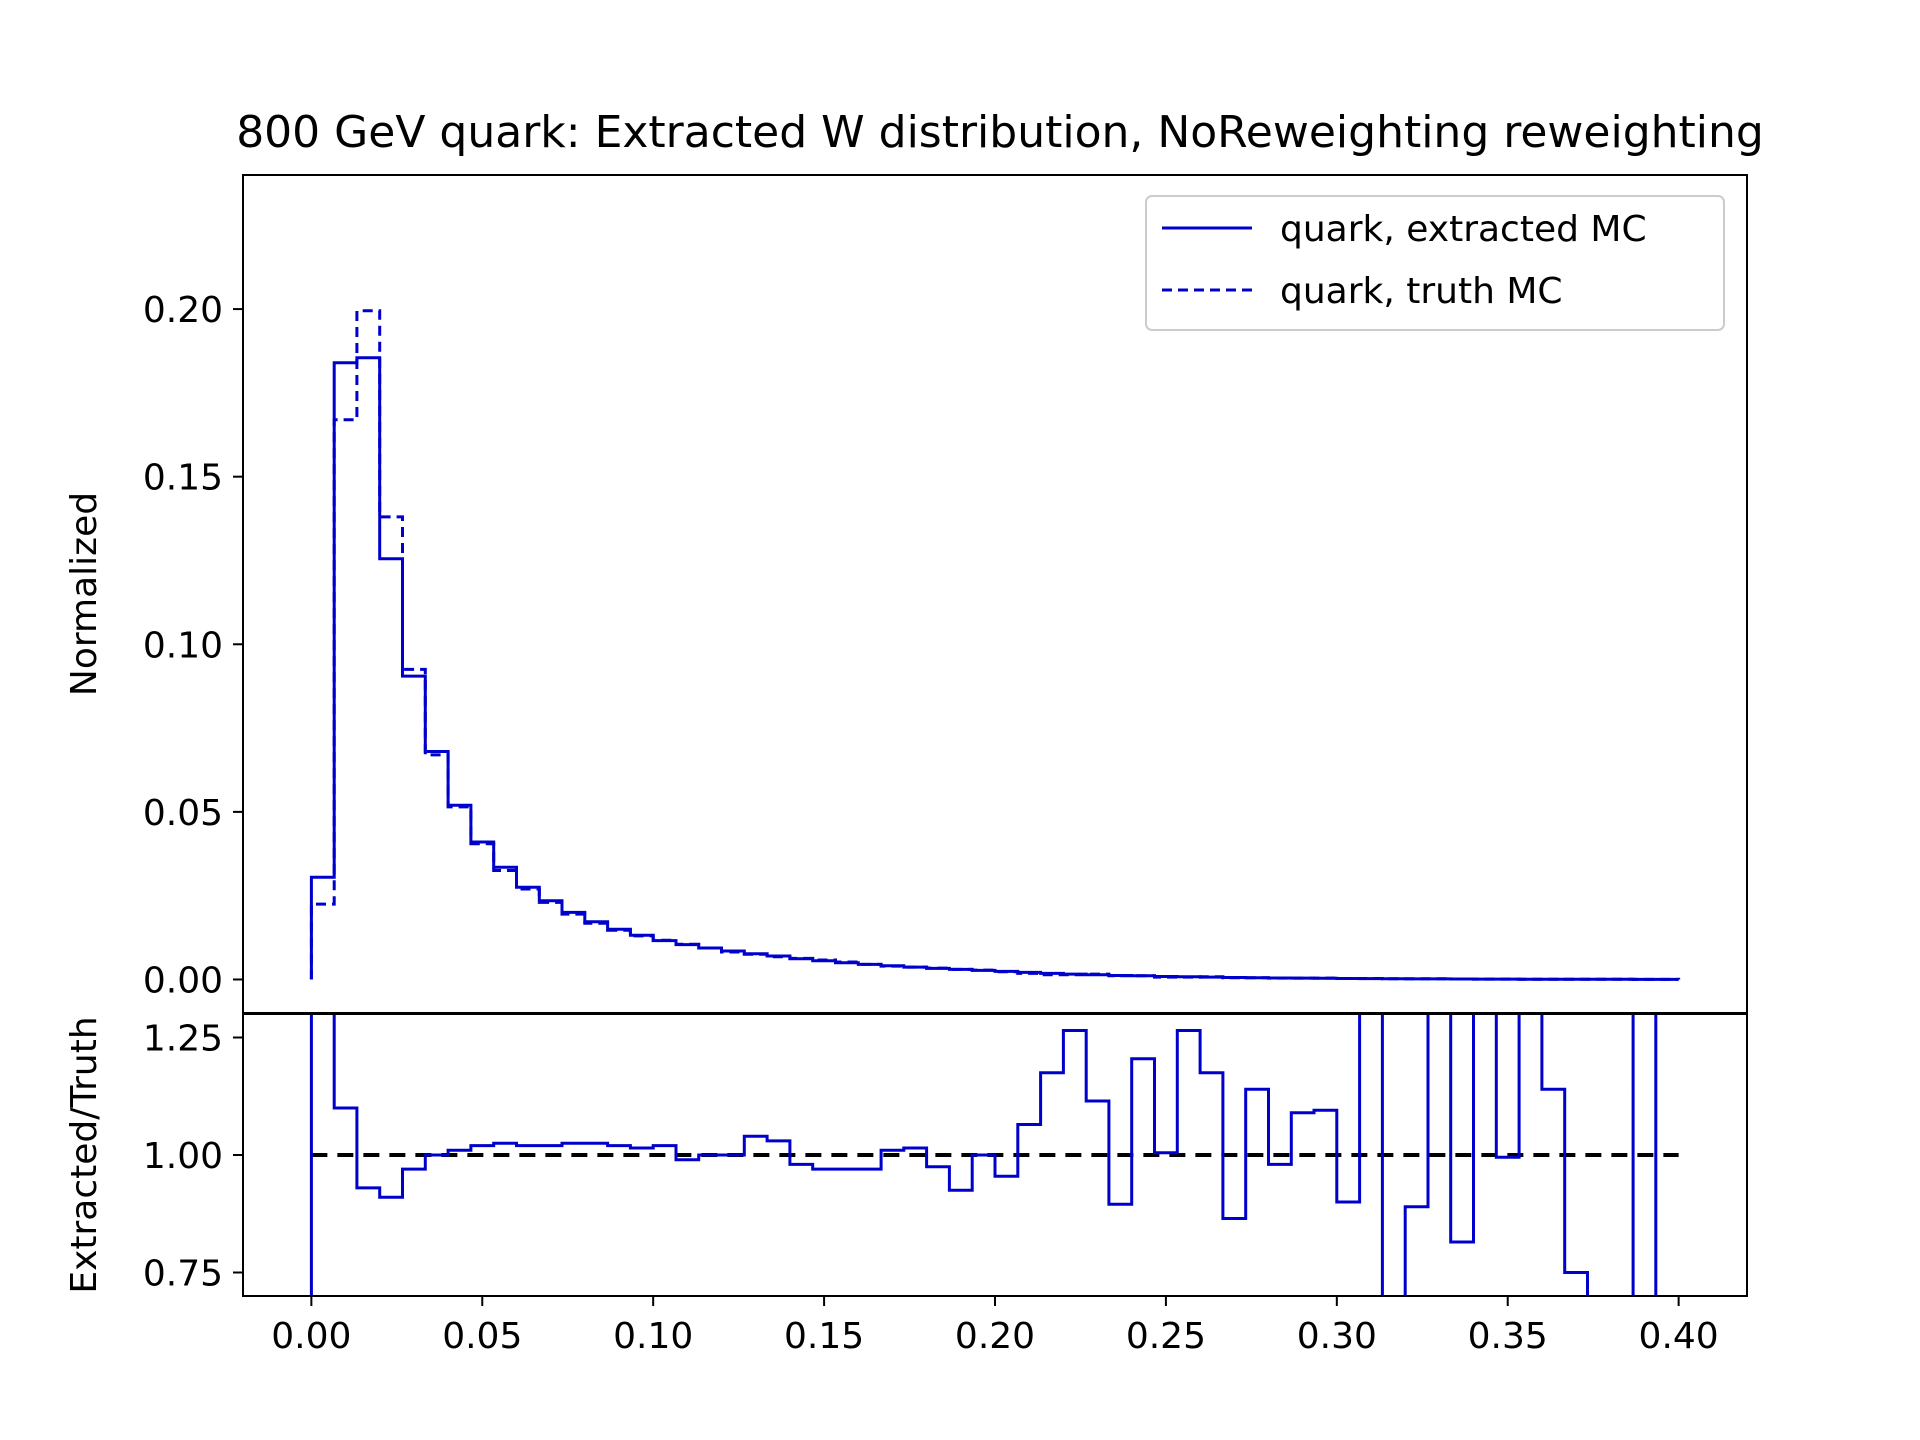  What do you see at coordinates (183, 645) in the screenshot?
I see `main-y-tick-label: 0.10` at bounding box center [183, 645].